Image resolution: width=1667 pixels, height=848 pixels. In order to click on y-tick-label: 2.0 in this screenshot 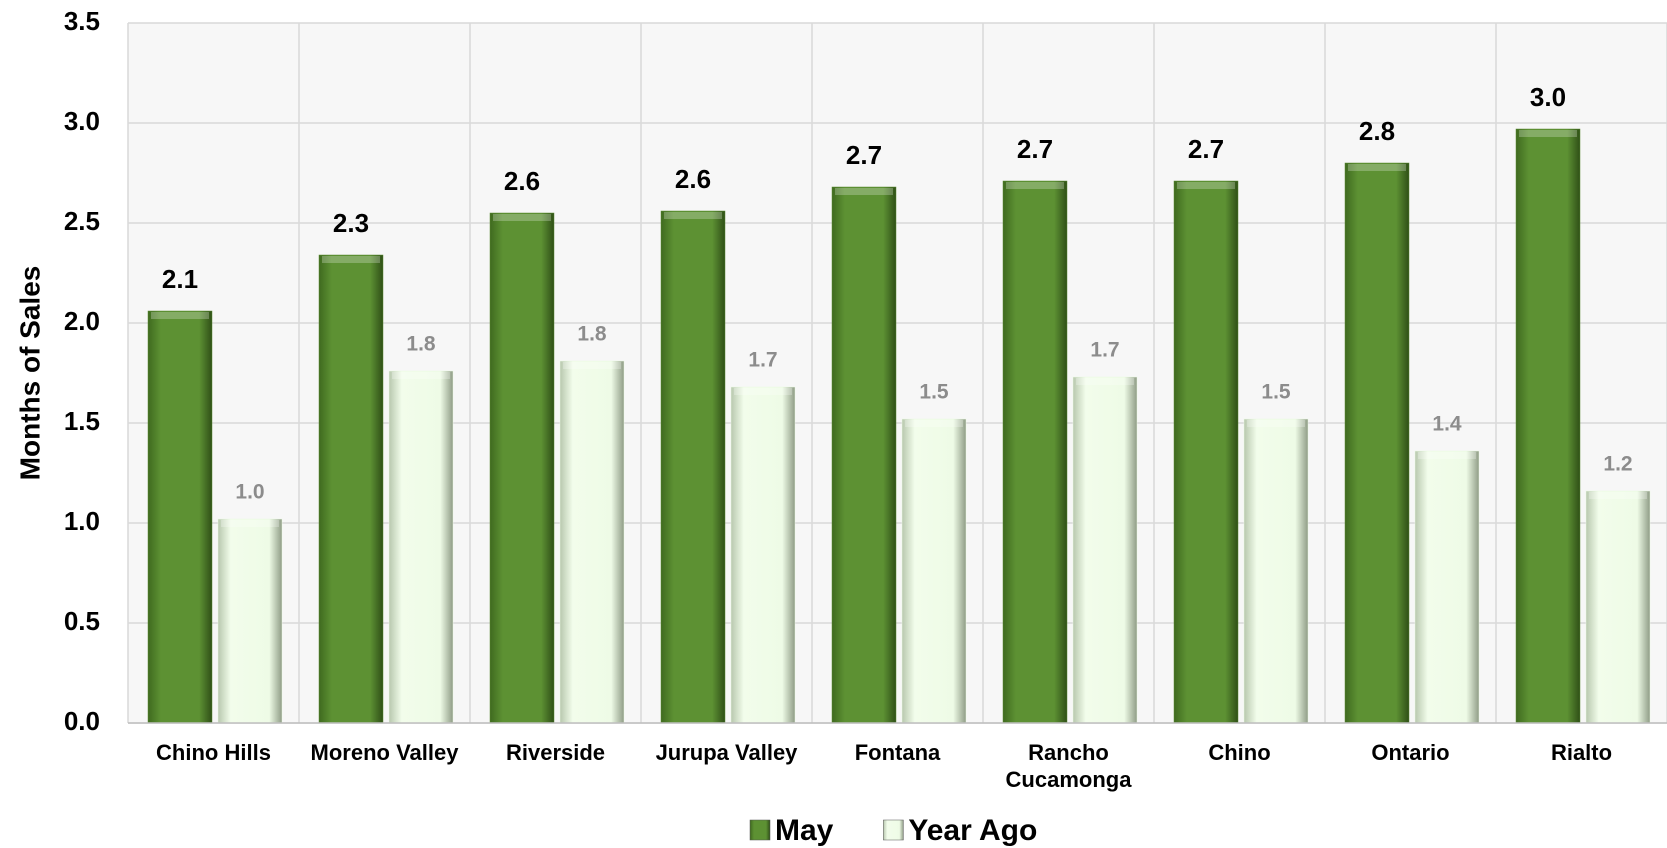, I will do `click(82, 321)`.